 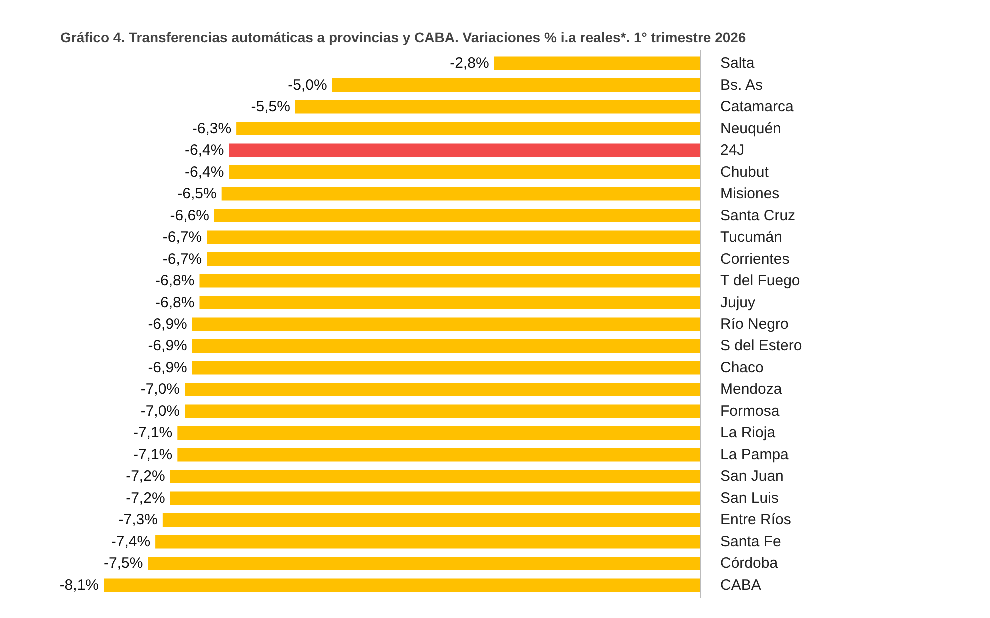 What do you see at coordinates (742, 367) in the screenshot?
I see `y-tick-label: Chaco` at bounding box center [742, 367].